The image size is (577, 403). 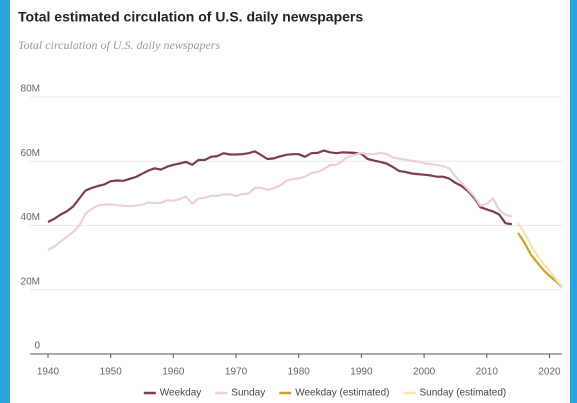 What do you see at coordinates (487, 372) in the screenshot?
I see `x-tick-label: 2010` at bounding box center [487, 372].